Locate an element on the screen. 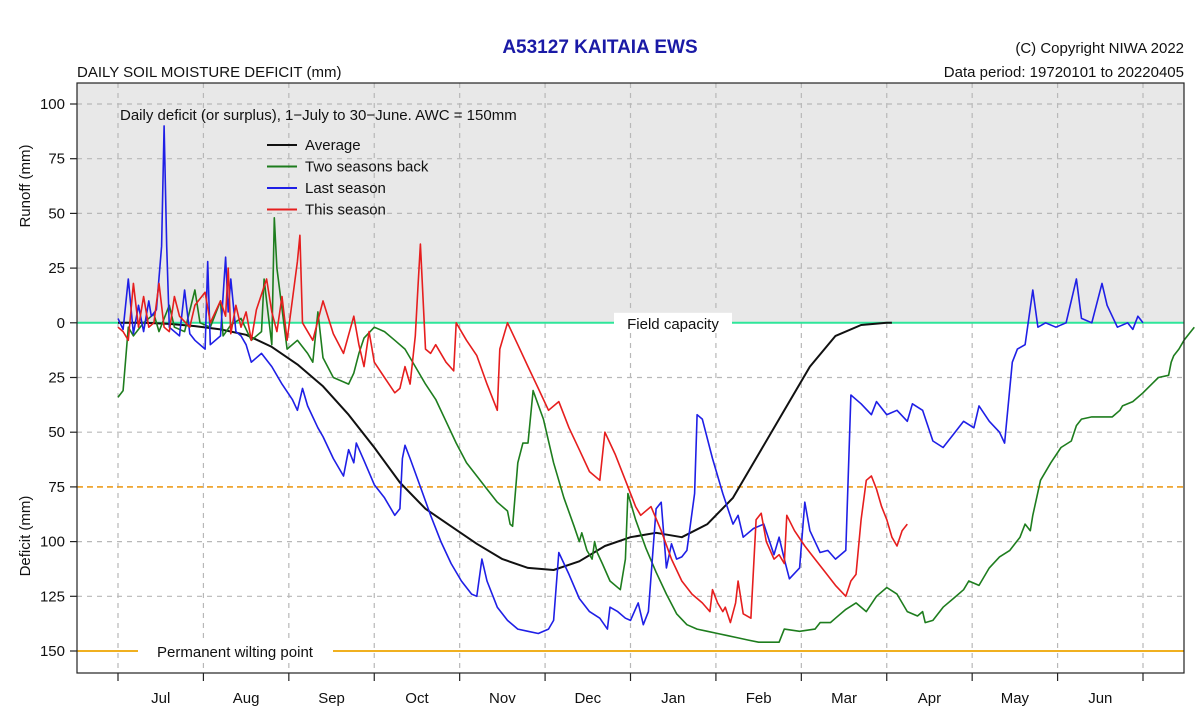  y-tick-label: 125 is located at coordinates (52, 596).